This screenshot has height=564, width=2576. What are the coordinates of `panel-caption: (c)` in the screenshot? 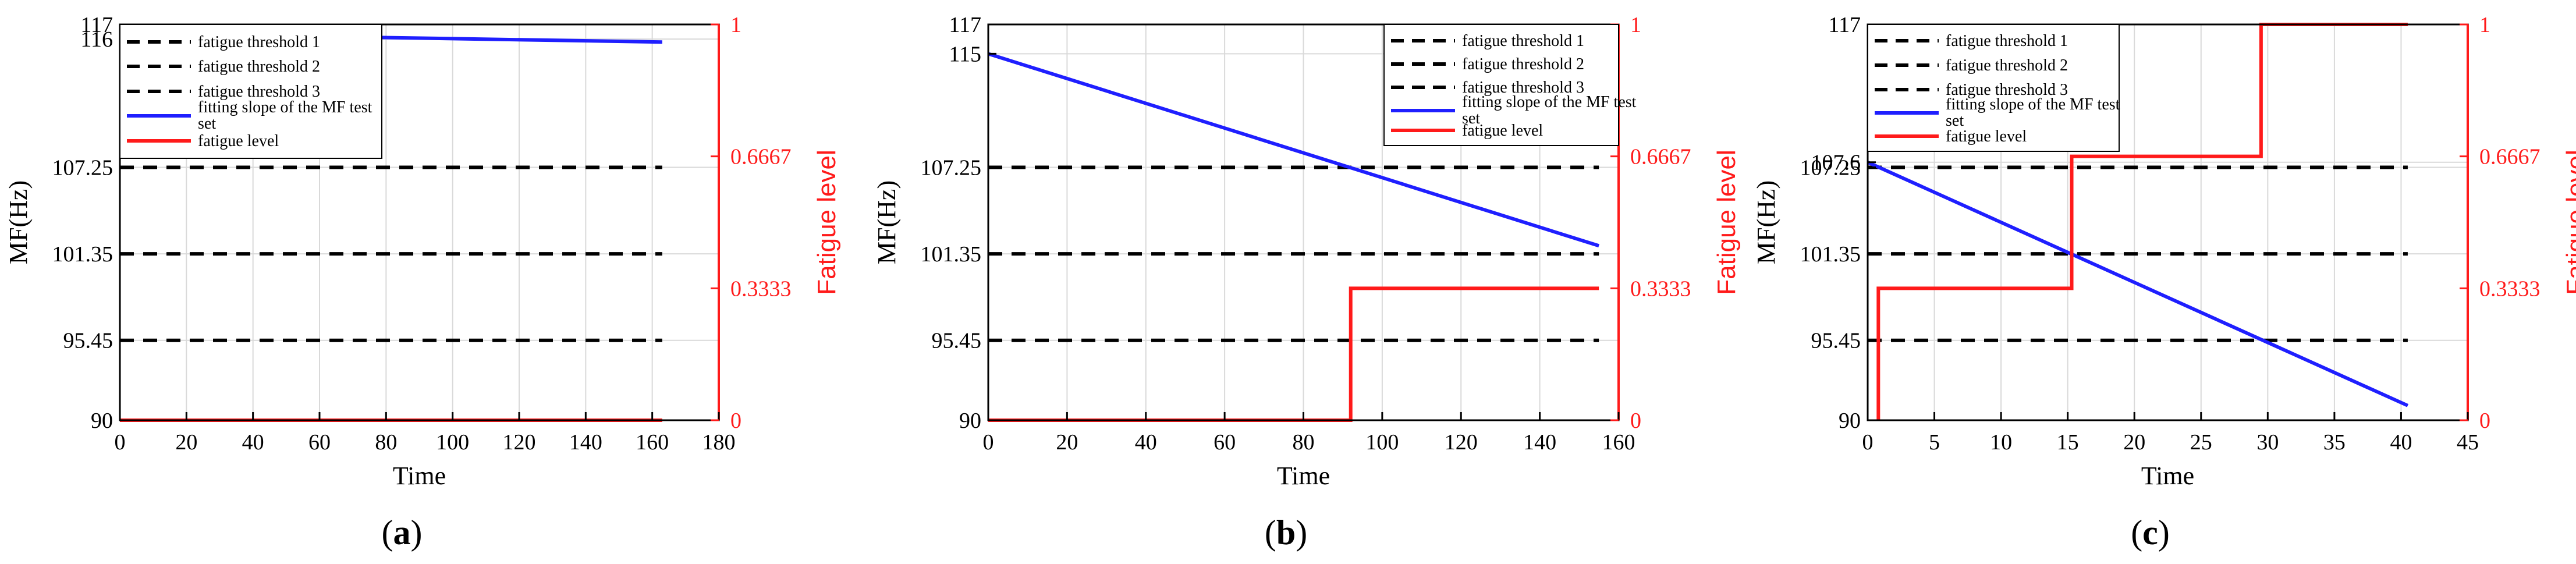 It's located at (2151, 532).